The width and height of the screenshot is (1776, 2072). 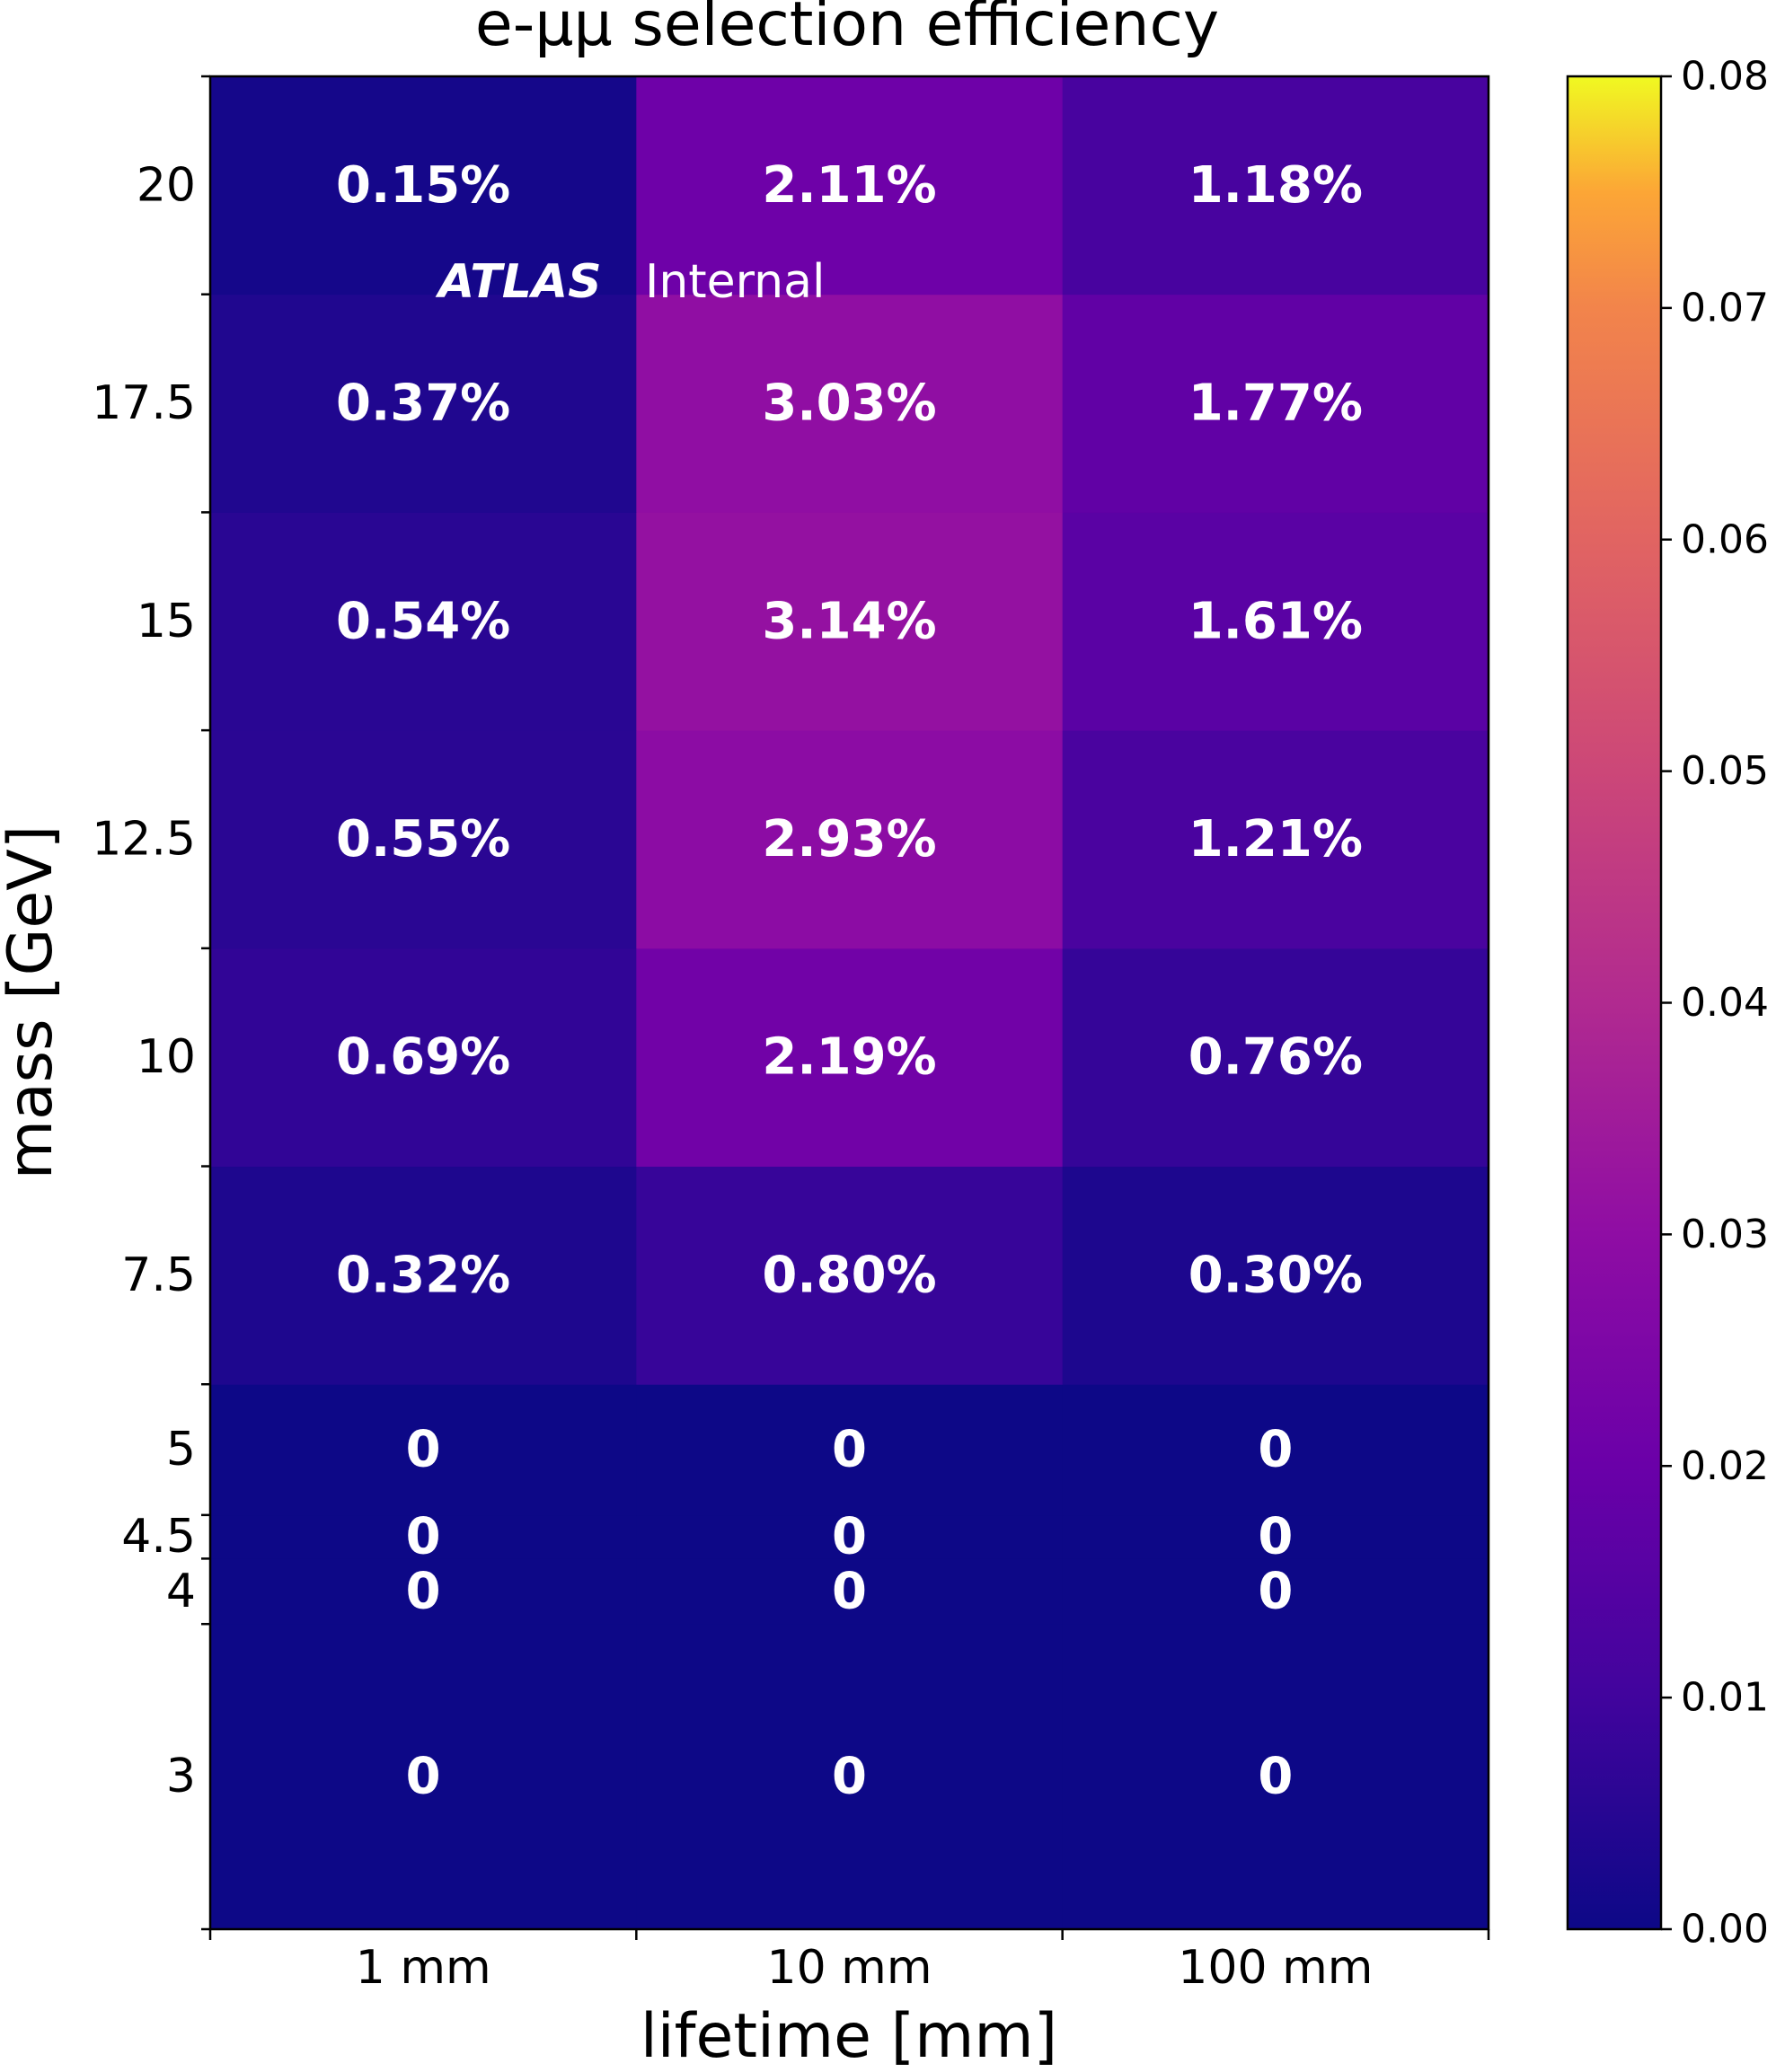 What do you see at coordinates (1725, 1698) in the screenshot?
I see `colorbar-tick-label: 0.01` at bounding box center [1725, 1698].